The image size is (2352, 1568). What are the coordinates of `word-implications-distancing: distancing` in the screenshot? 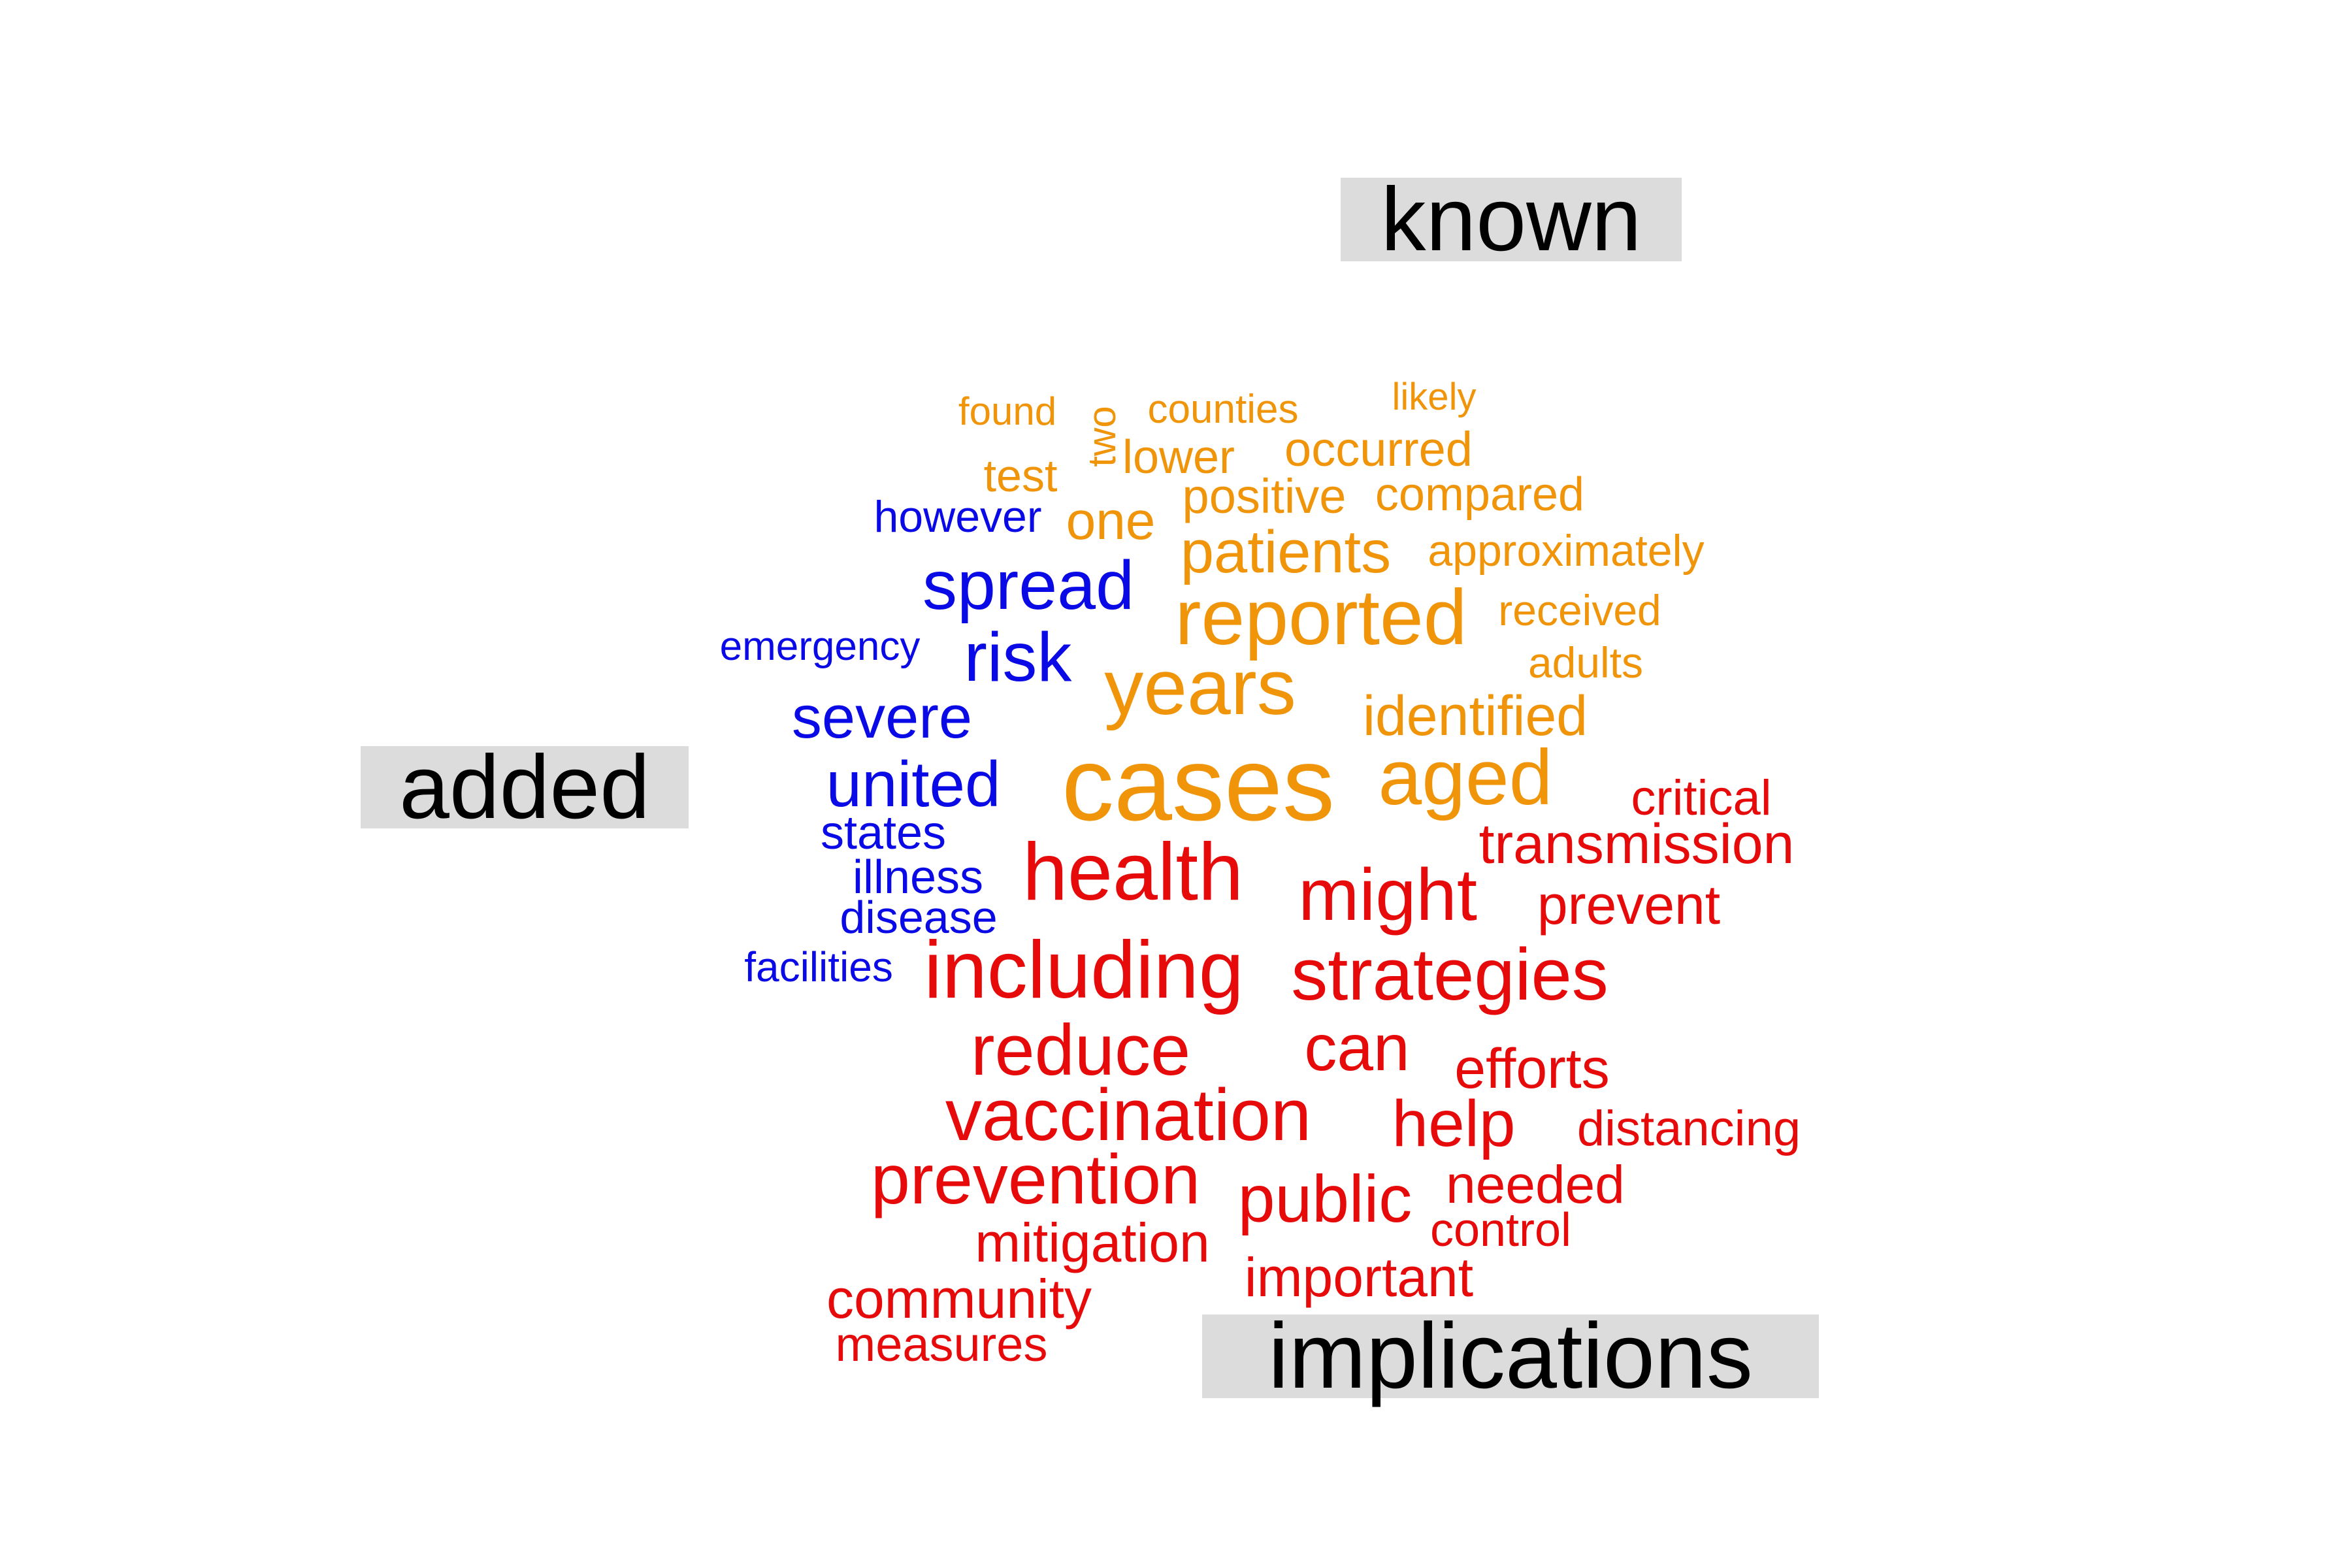 It's located at (1688, 1128).